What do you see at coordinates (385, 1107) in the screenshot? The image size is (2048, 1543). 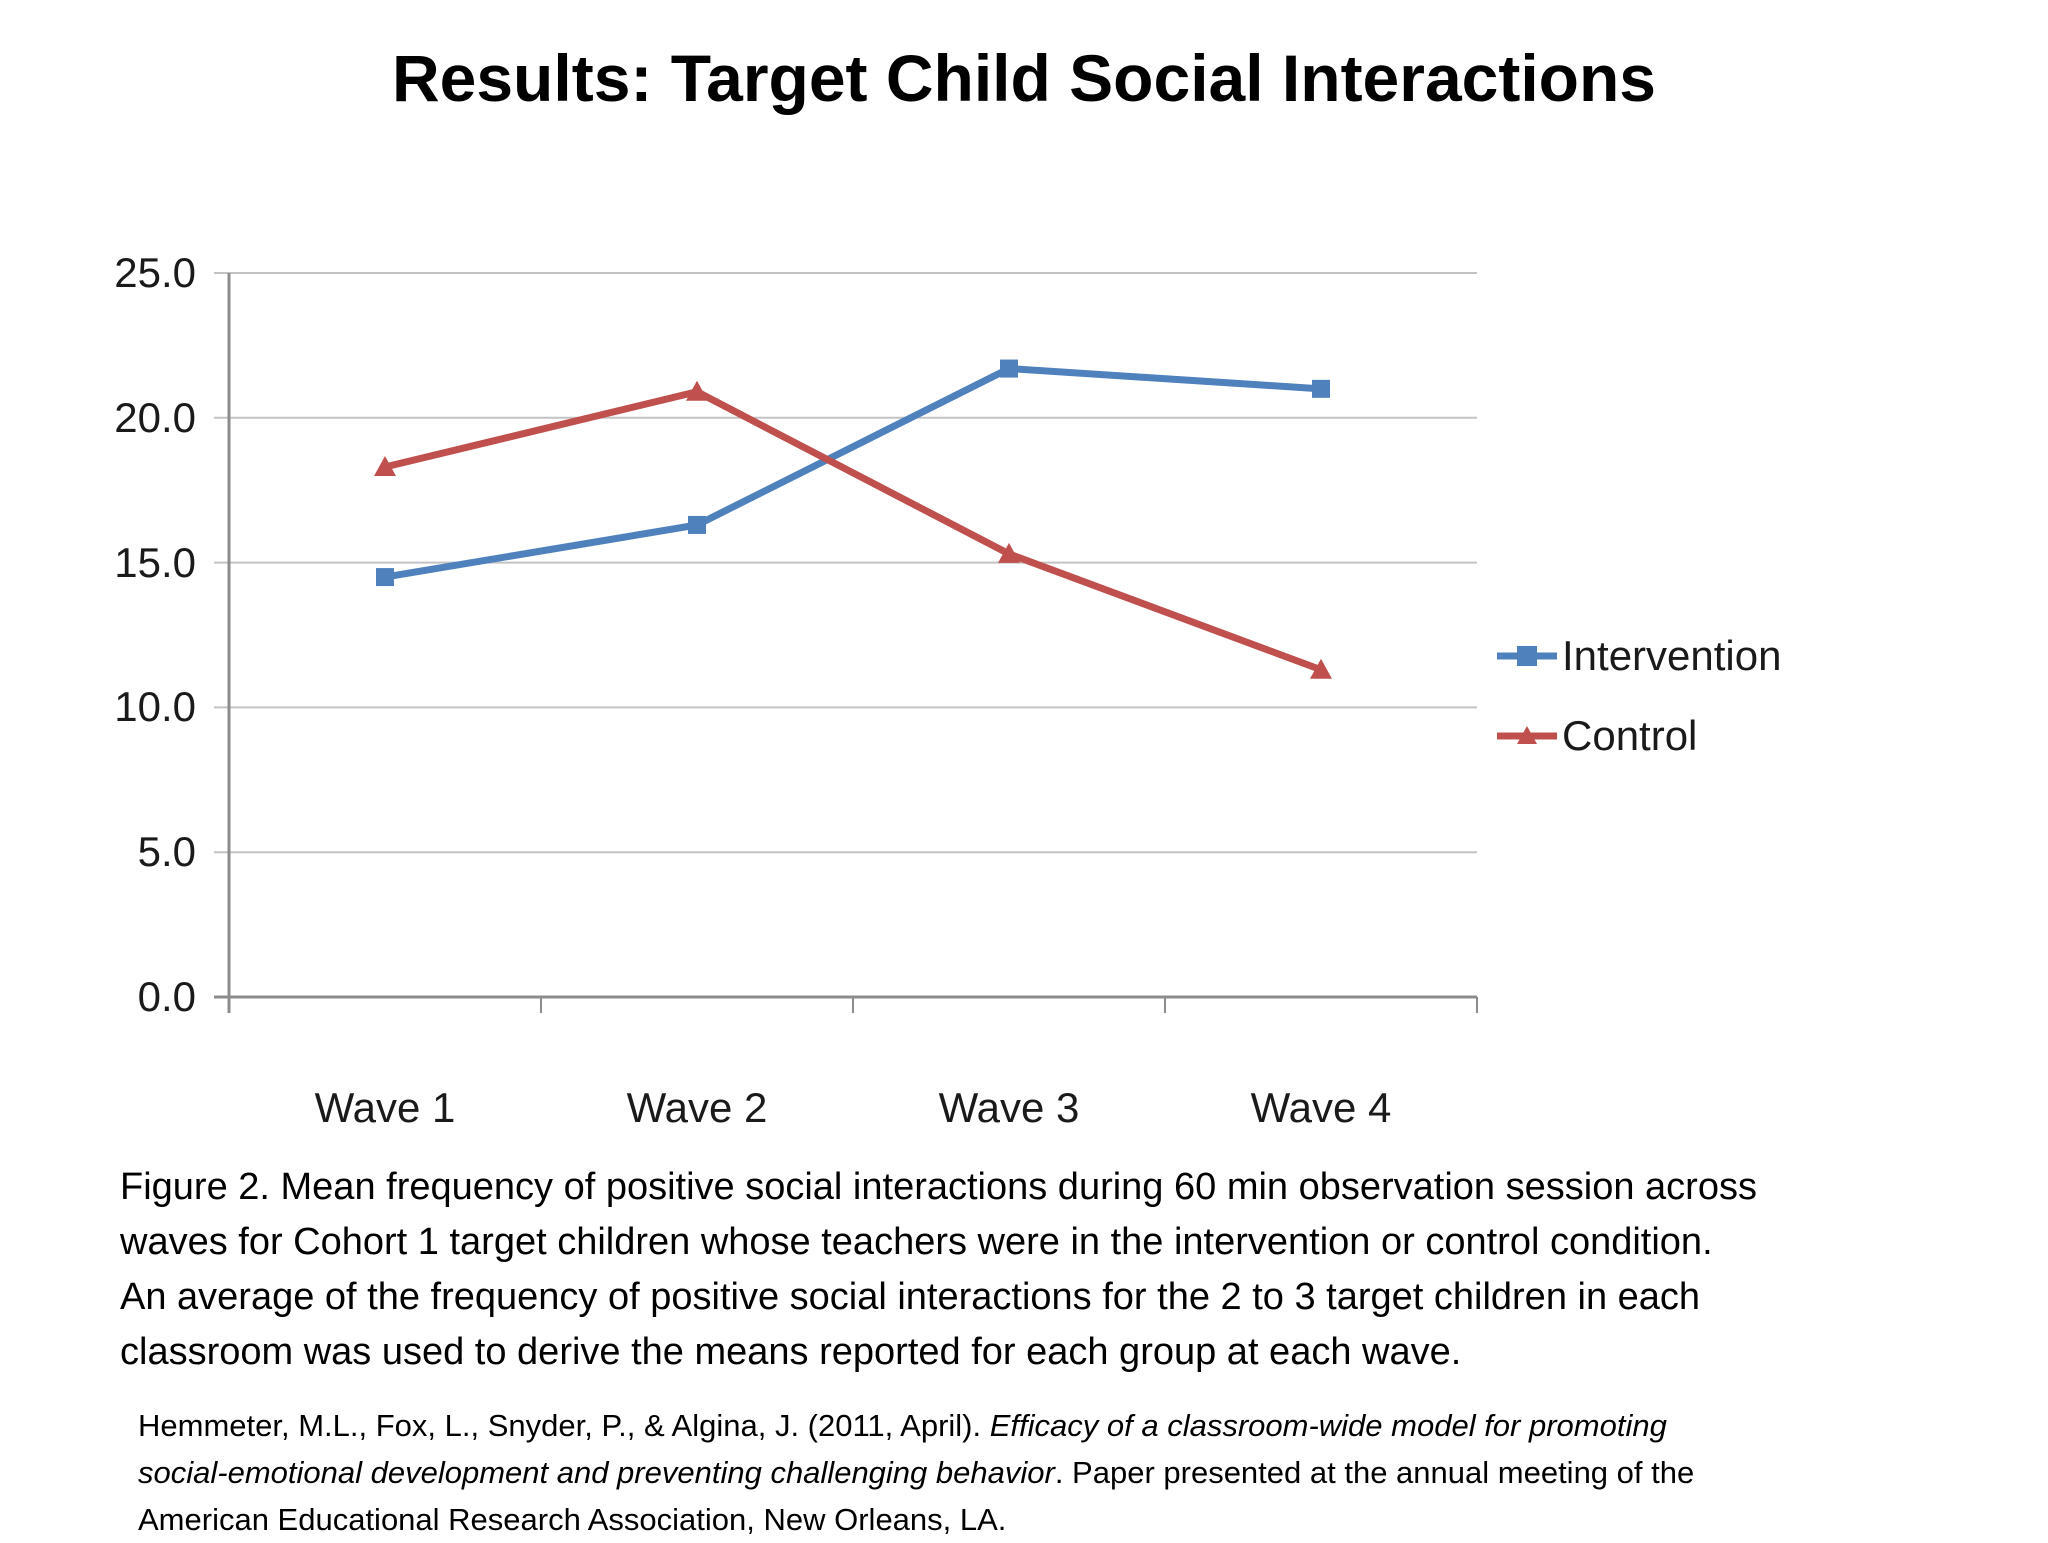 I see `x-tick-label: Wave 1` at bounding box center [385, 1107].